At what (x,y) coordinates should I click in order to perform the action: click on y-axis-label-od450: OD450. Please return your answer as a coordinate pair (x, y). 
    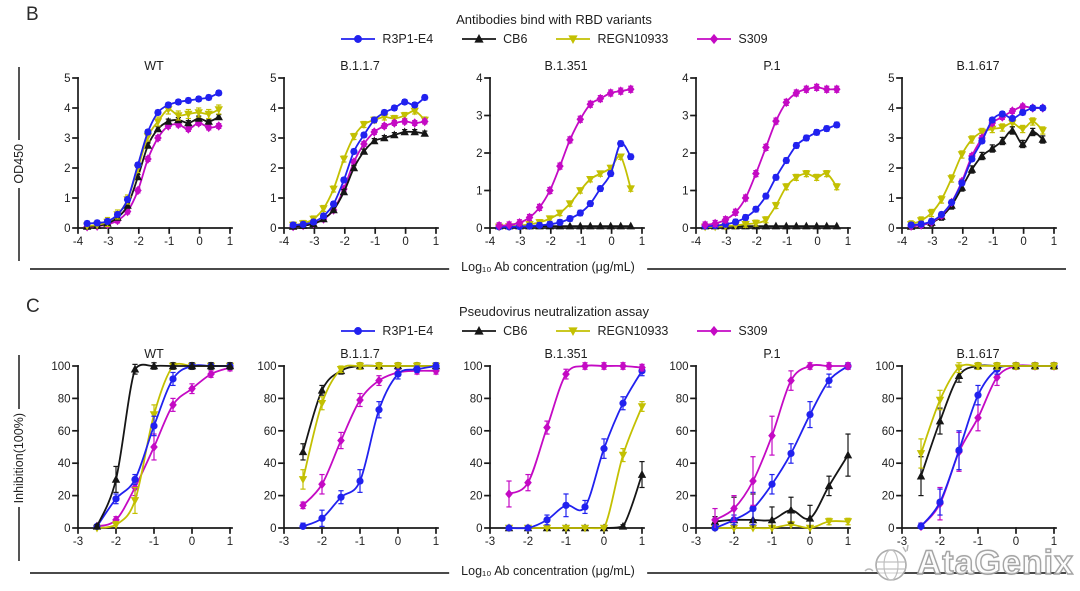
    Looking at the image, I should click on (19, 164).